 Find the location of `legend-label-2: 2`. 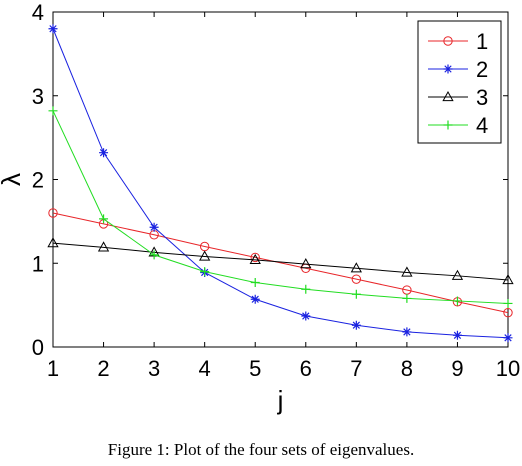

legend-label-2: 2 is located at coordinates (482, 69).